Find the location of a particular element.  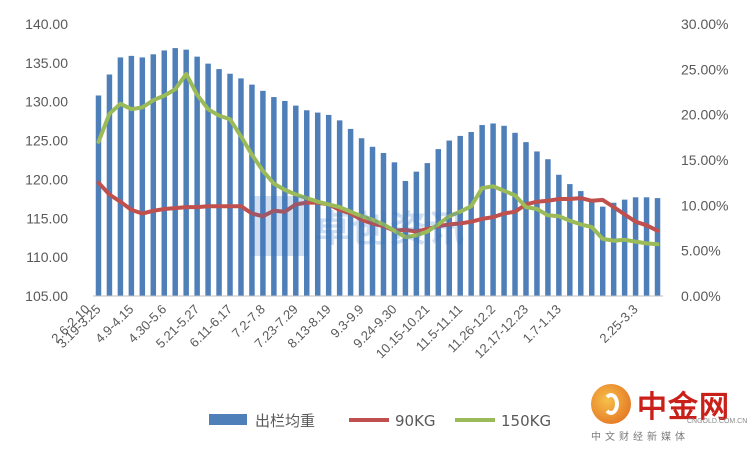

left-tick-label: 130.00 is located at coordinates (46, 102).